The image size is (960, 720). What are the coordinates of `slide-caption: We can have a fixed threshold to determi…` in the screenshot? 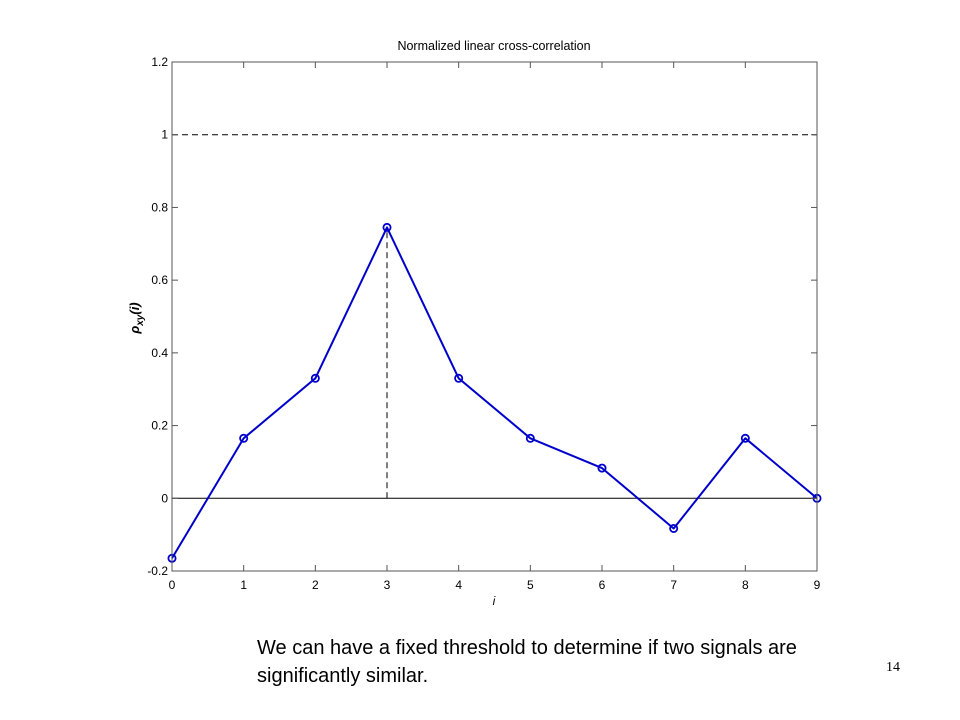 It's located at (527, 662).